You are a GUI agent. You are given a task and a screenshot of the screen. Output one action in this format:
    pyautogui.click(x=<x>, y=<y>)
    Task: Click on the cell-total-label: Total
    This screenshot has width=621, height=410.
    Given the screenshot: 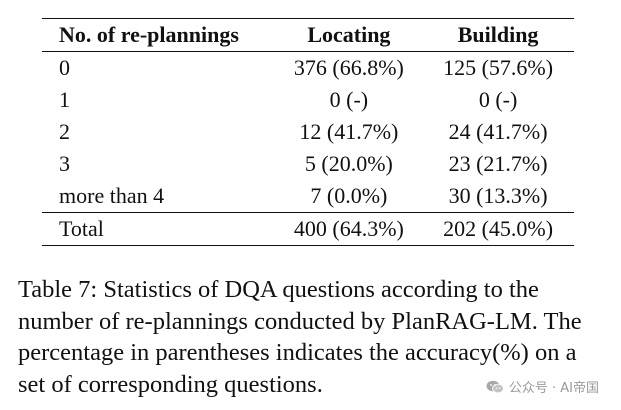 What is the action you would take?
    pyautogui.click(x=81, y=228)
    